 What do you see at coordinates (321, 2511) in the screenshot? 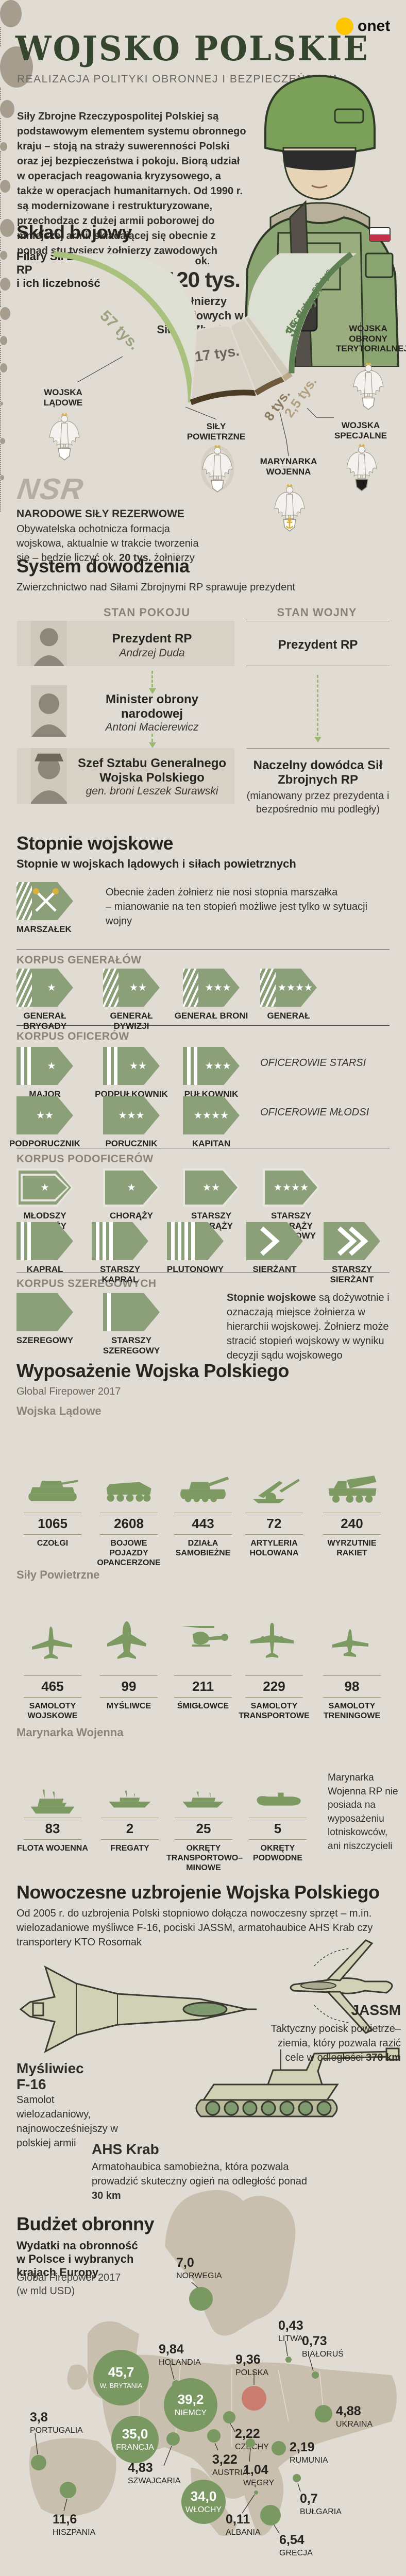
I see `budget-country: BUŁGARIA` at bounding box center [321, 2511].